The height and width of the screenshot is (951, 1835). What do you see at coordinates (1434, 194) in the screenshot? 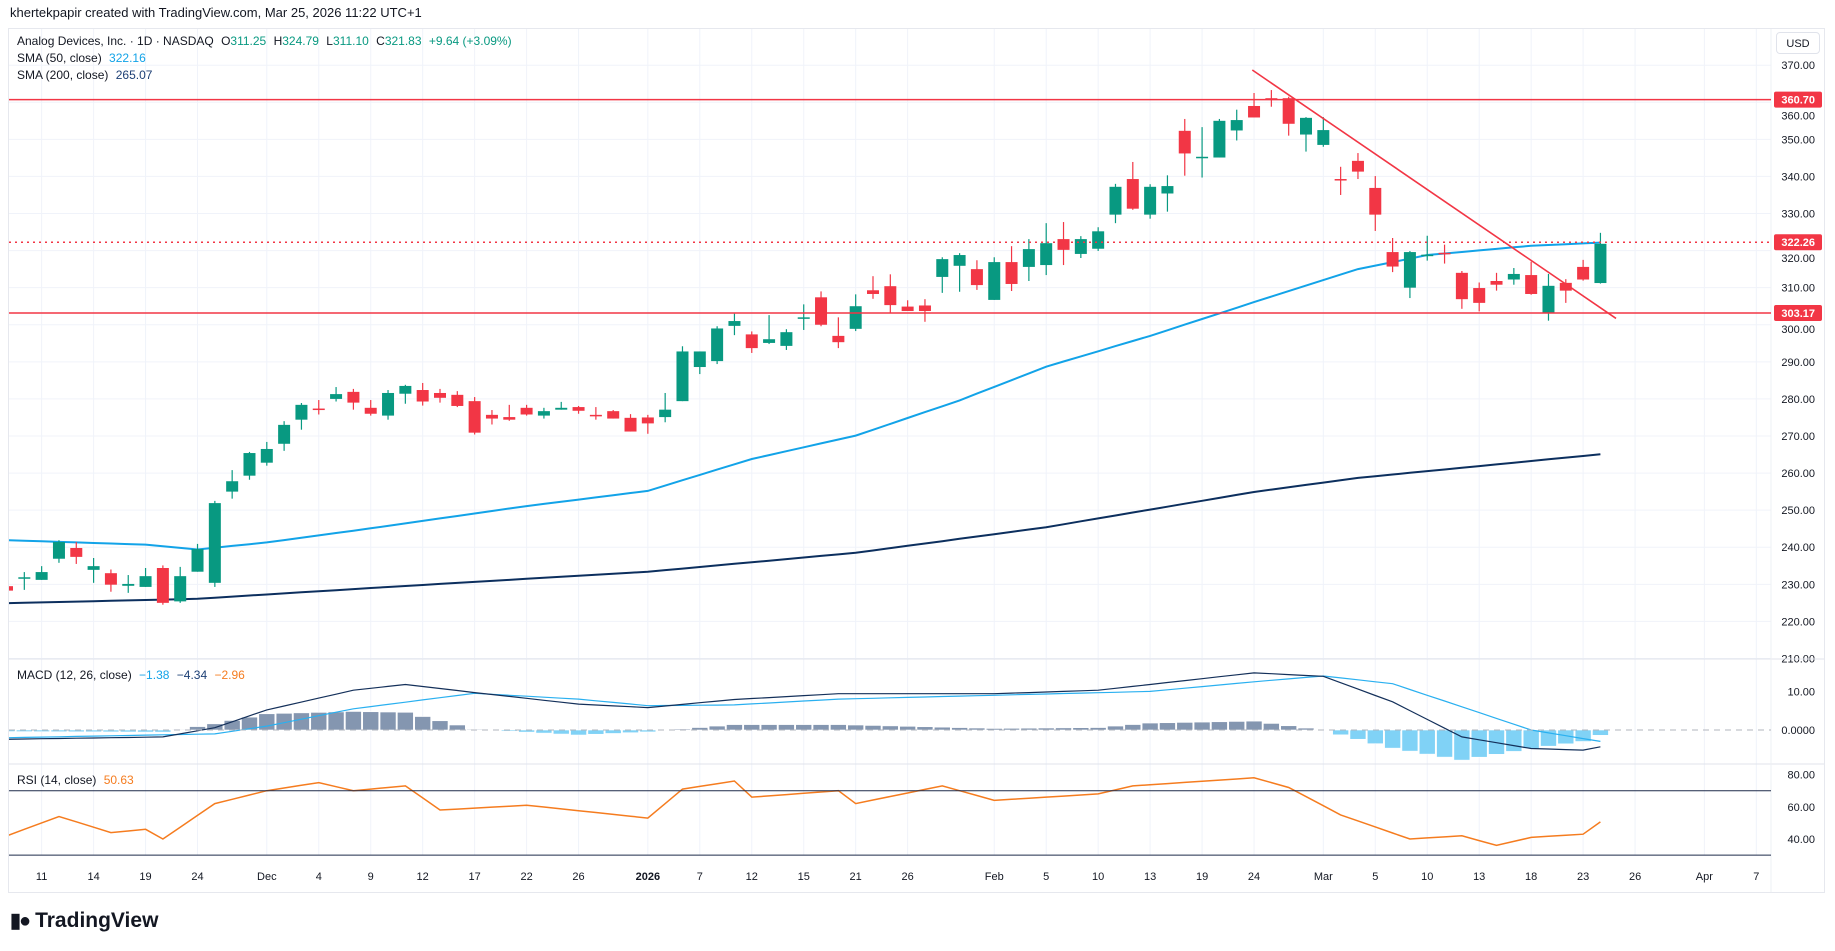
I see `trendline` at bounding box center [1434, 194].